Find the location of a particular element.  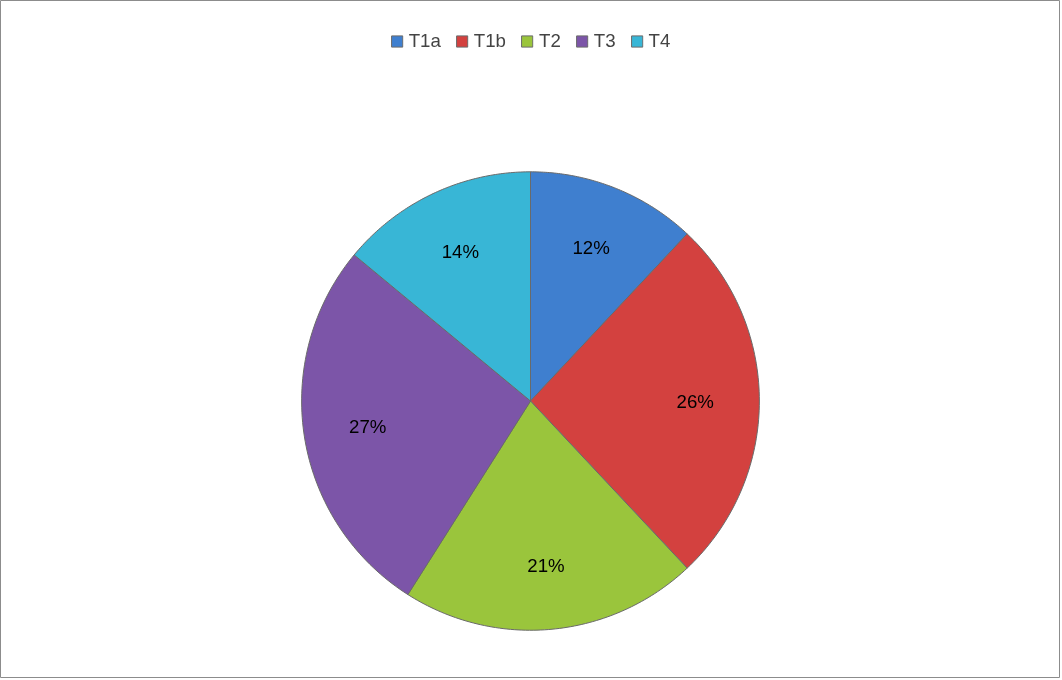

legend-label: T1a is located at coordinates (424, 41).